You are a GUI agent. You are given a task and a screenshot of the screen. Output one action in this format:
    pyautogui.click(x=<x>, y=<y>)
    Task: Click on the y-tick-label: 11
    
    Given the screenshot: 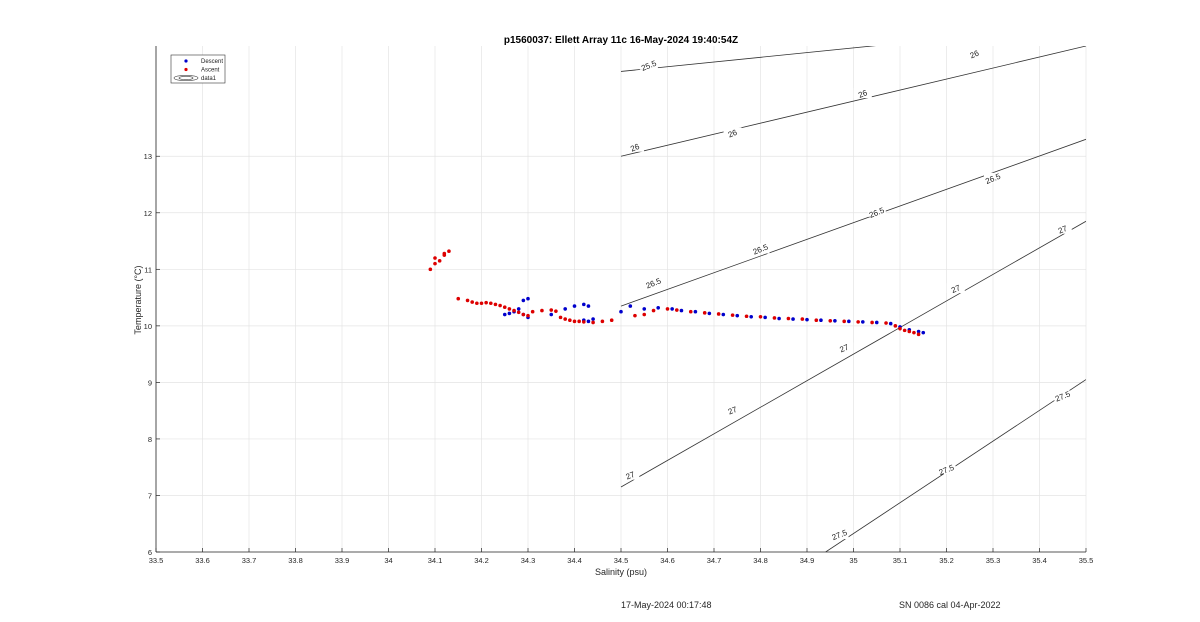 What is the action you would take?
    pyautogui.click(x=148, y=269)
    